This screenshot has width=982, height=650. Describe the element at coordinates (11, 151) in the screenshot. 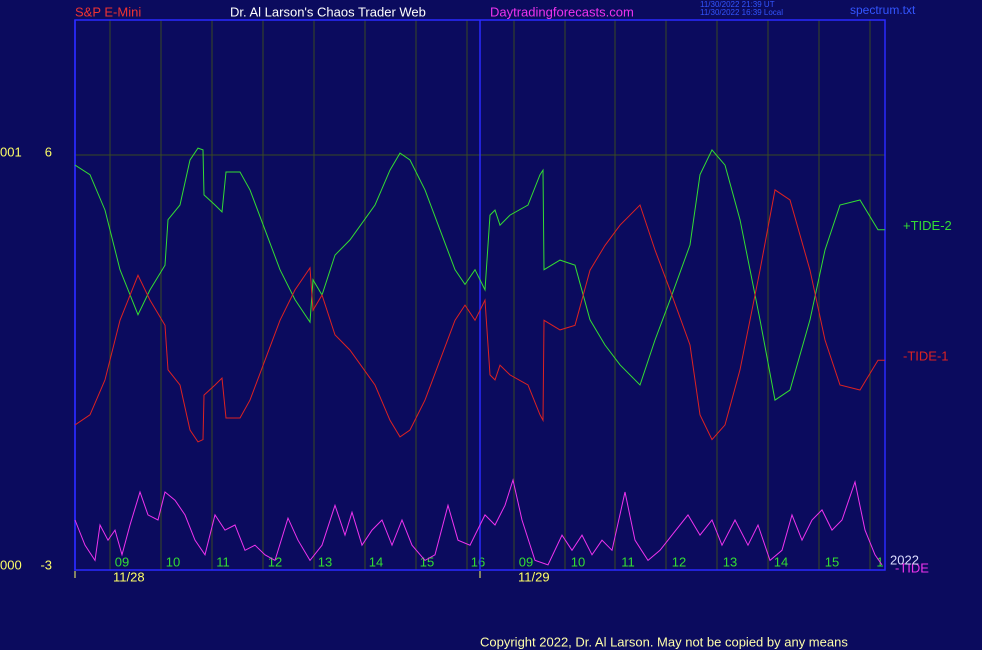

I see `y-prefix: 001` at that location.